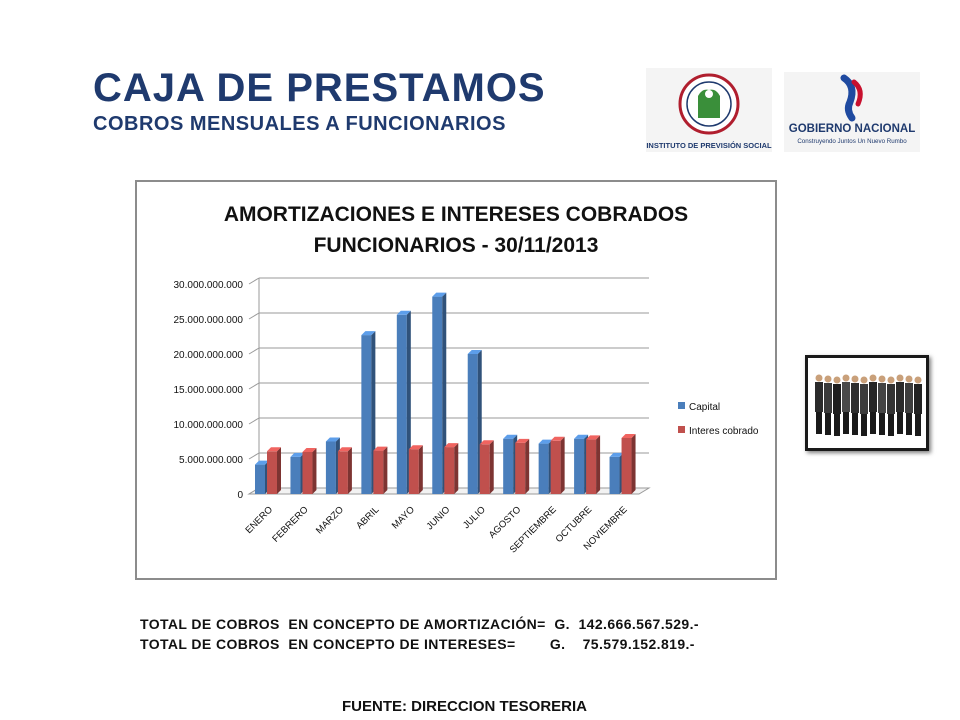  I want to click on chart-title-line2: FUNCIONARIOS - 30/11/2013, so click(456, 245).